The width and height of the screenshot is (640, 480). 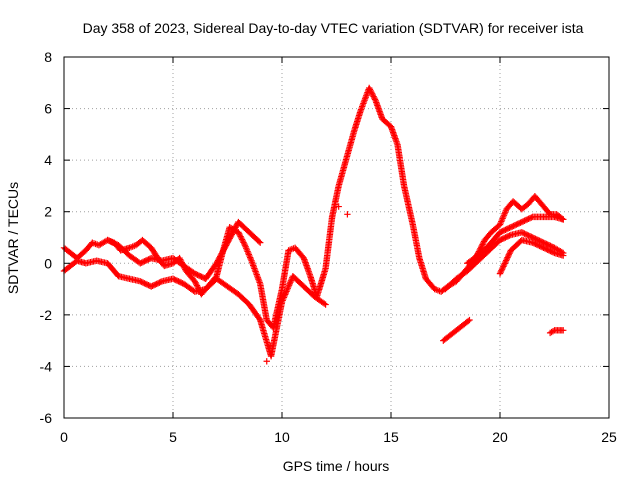 I want to click on y-tick-label: -2, so click(x=46, y=315).